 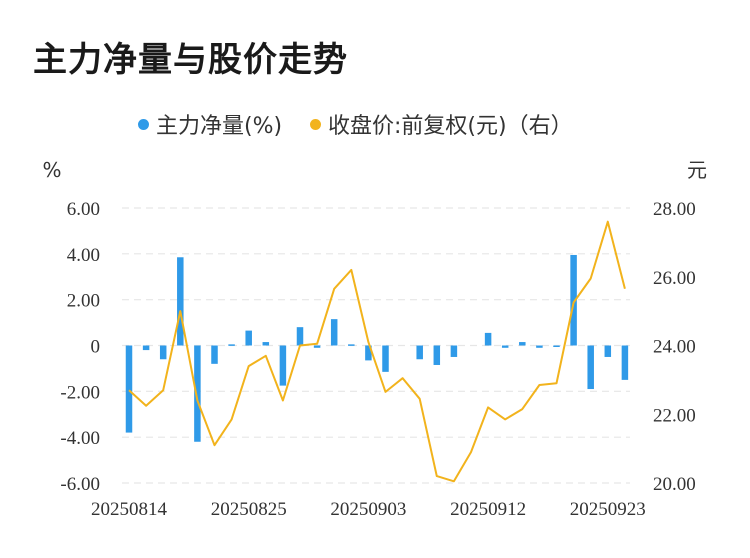 I want to click on left-tick-label: -2.00, so click(x=80, y=392).